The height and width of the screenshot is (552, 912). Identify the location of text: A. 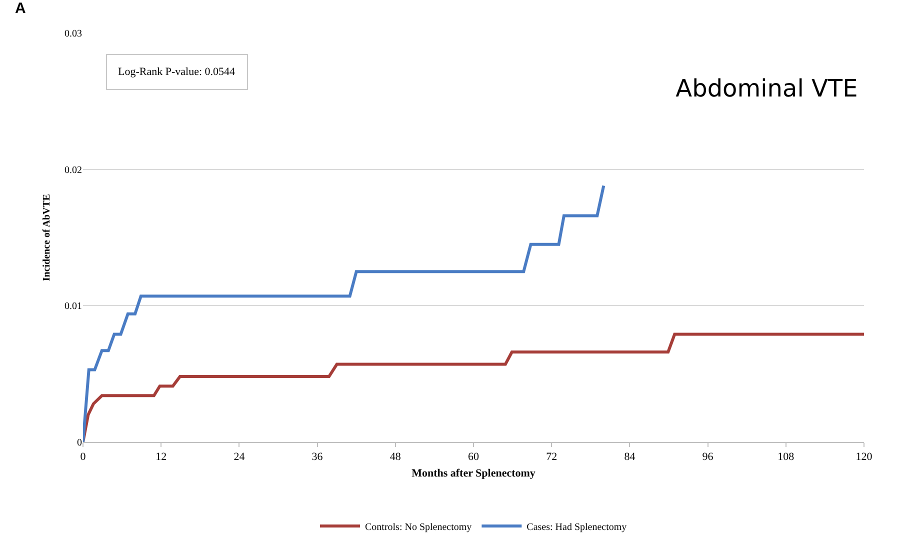
(20, 8).